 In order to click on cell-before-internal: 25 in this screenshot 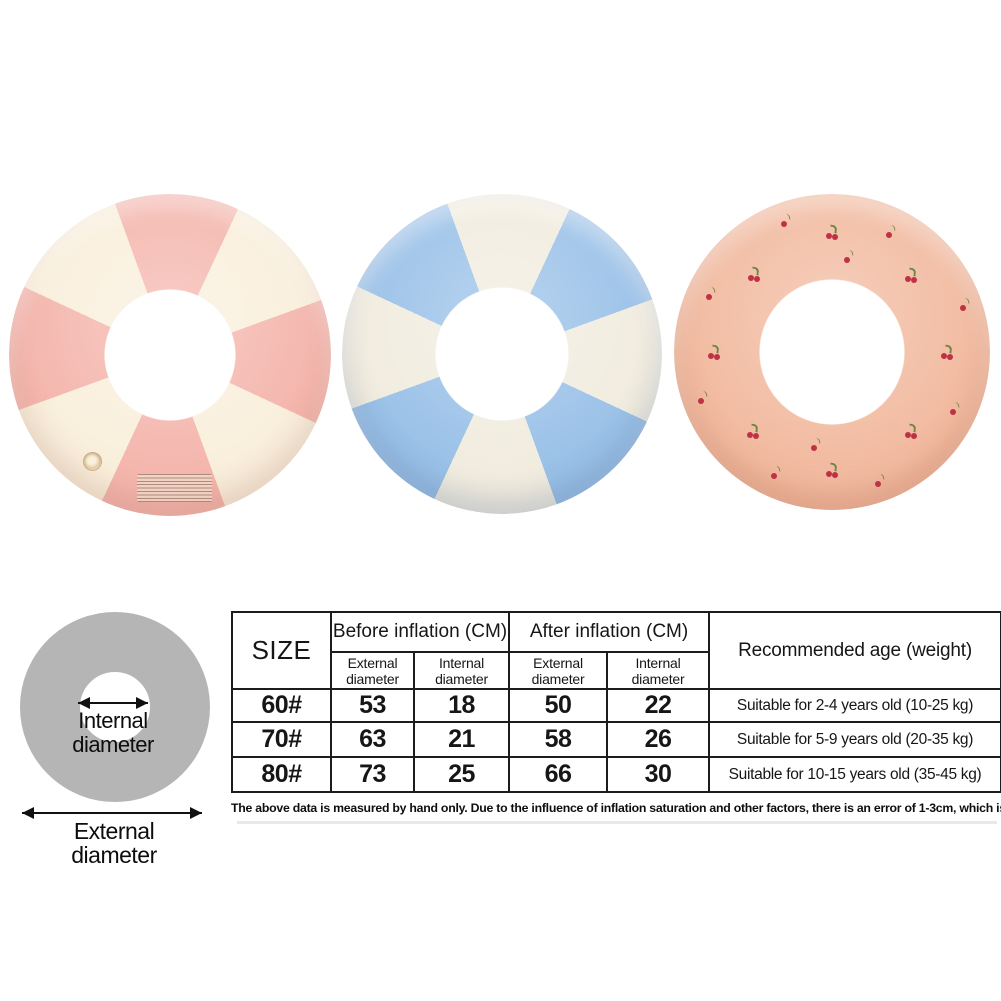, I will do `click(461, 774)`.